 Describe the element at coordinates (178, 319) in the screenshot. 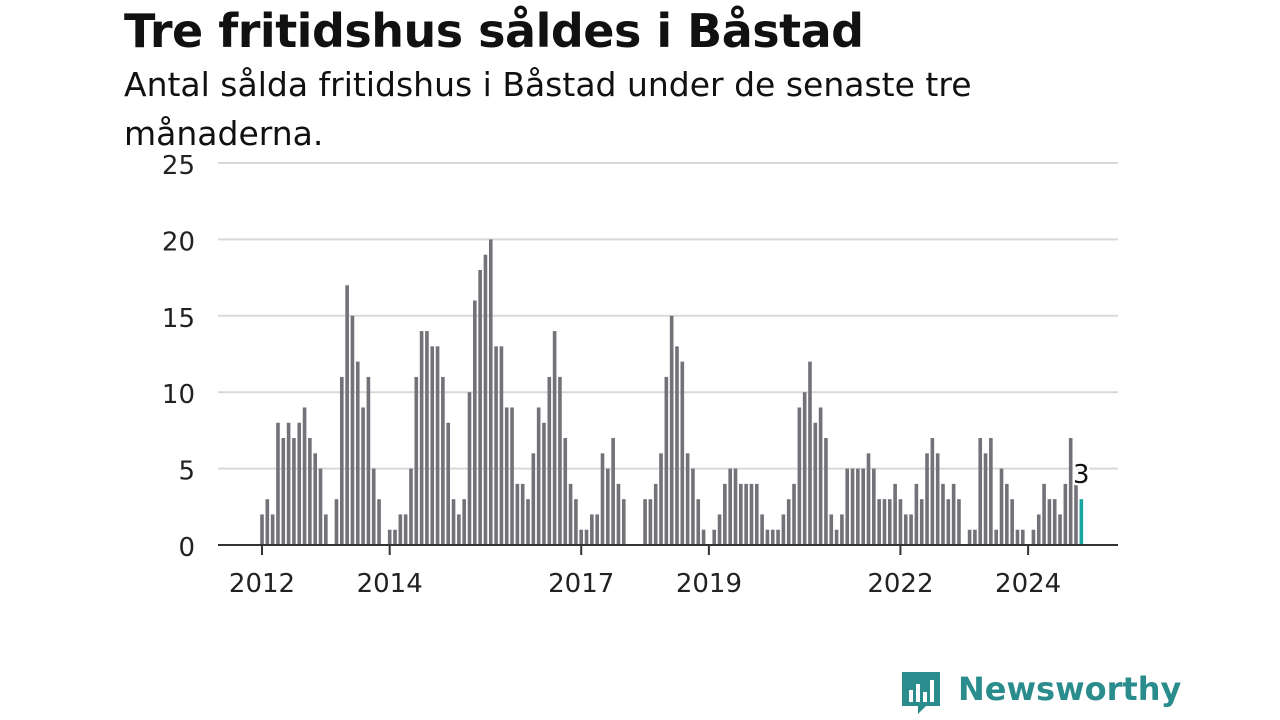

I see `y-tick-label: 15` at that location.